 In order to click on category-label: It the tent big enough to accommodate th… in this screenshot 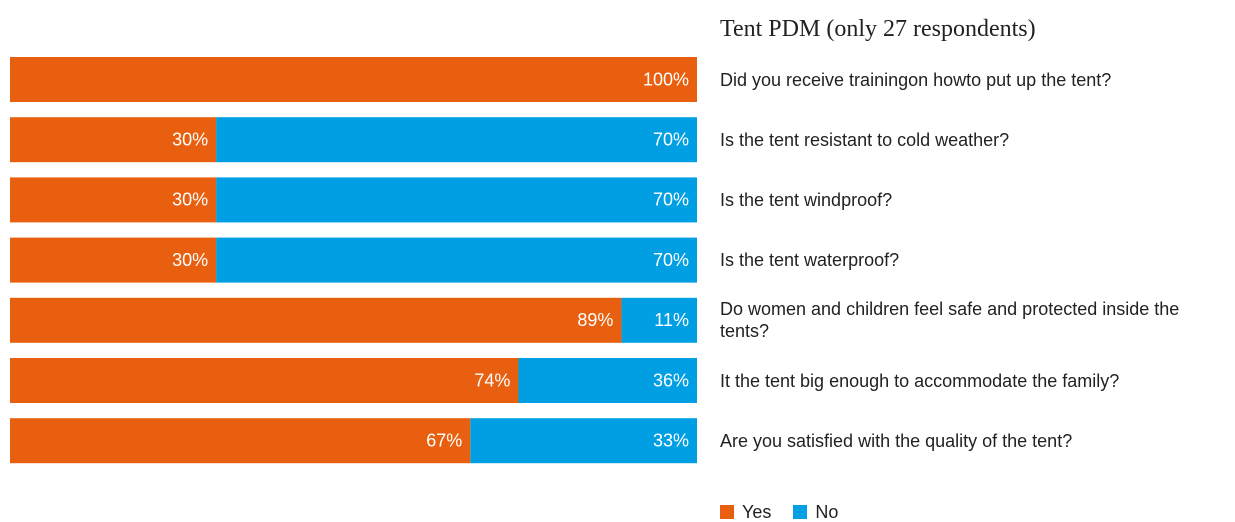, I will do `click(920, 380)`.